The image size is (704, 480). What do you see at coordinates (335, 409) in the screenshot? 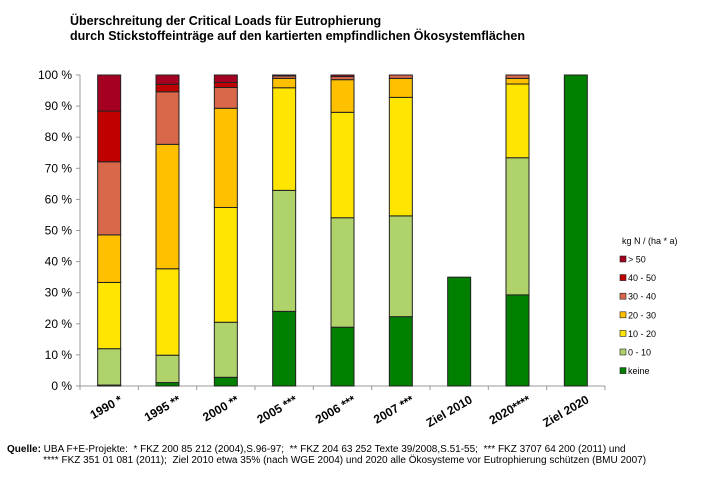
I see `x-tick-label: 2006 ***` at bounding box center [335, 409].